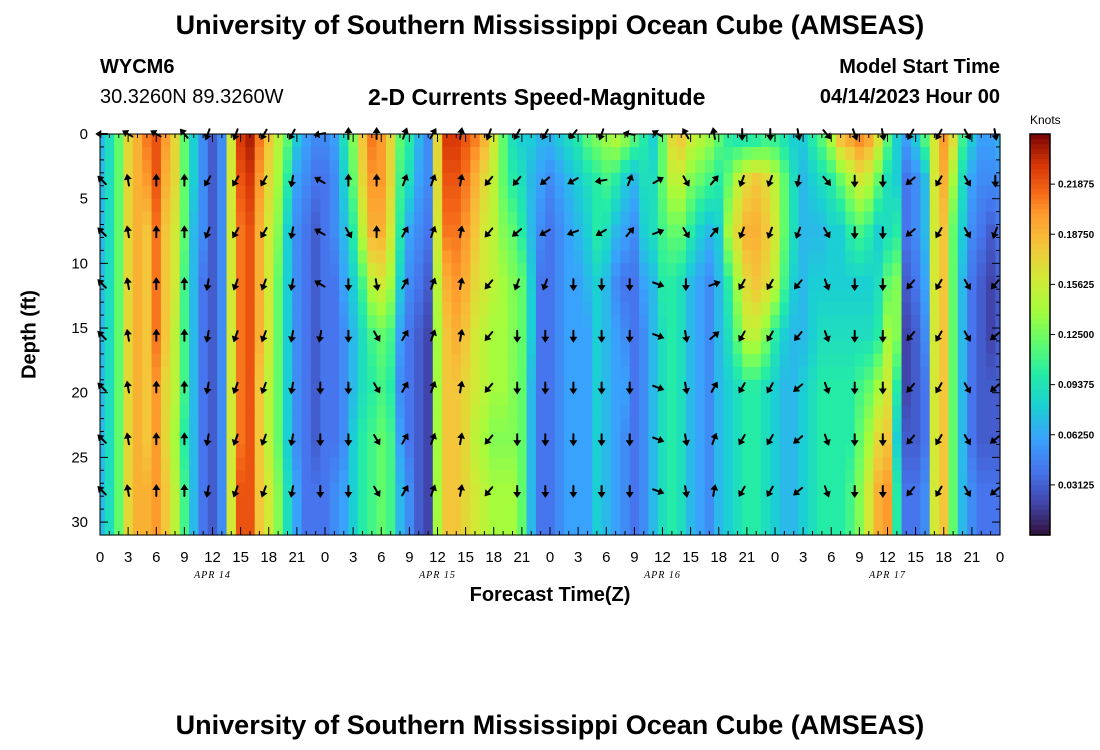  Describe the element at coordinates (212, 557) in the screenshot. I see `x-tick-label: 12` at that location.